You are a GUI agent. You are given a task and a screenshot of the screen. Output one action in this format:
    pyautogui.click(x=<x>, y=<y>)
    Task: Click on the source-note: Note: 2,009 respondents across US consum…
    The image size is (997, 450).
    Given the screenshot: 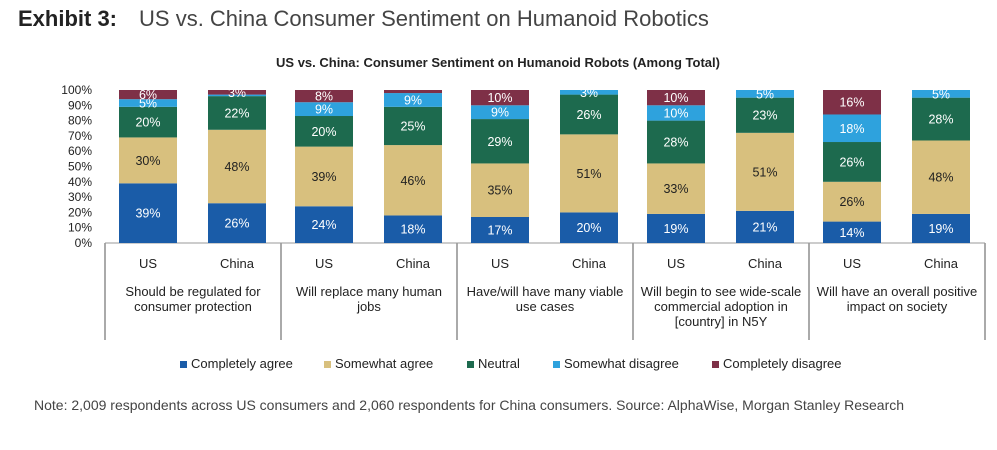 What is the action you would take?
    pyautogui.click(x=469, y=405)
    